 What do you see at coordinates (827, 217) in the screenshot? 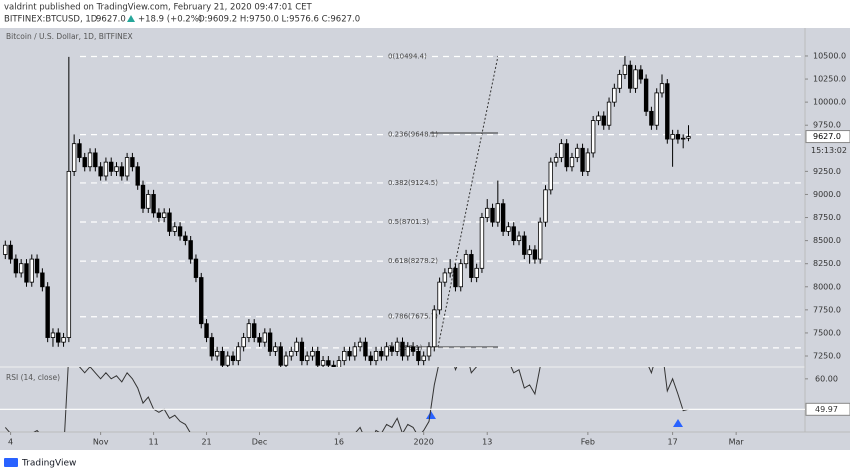
I see `y-tick-label: 8750.0` at bounding box center [827, 217].